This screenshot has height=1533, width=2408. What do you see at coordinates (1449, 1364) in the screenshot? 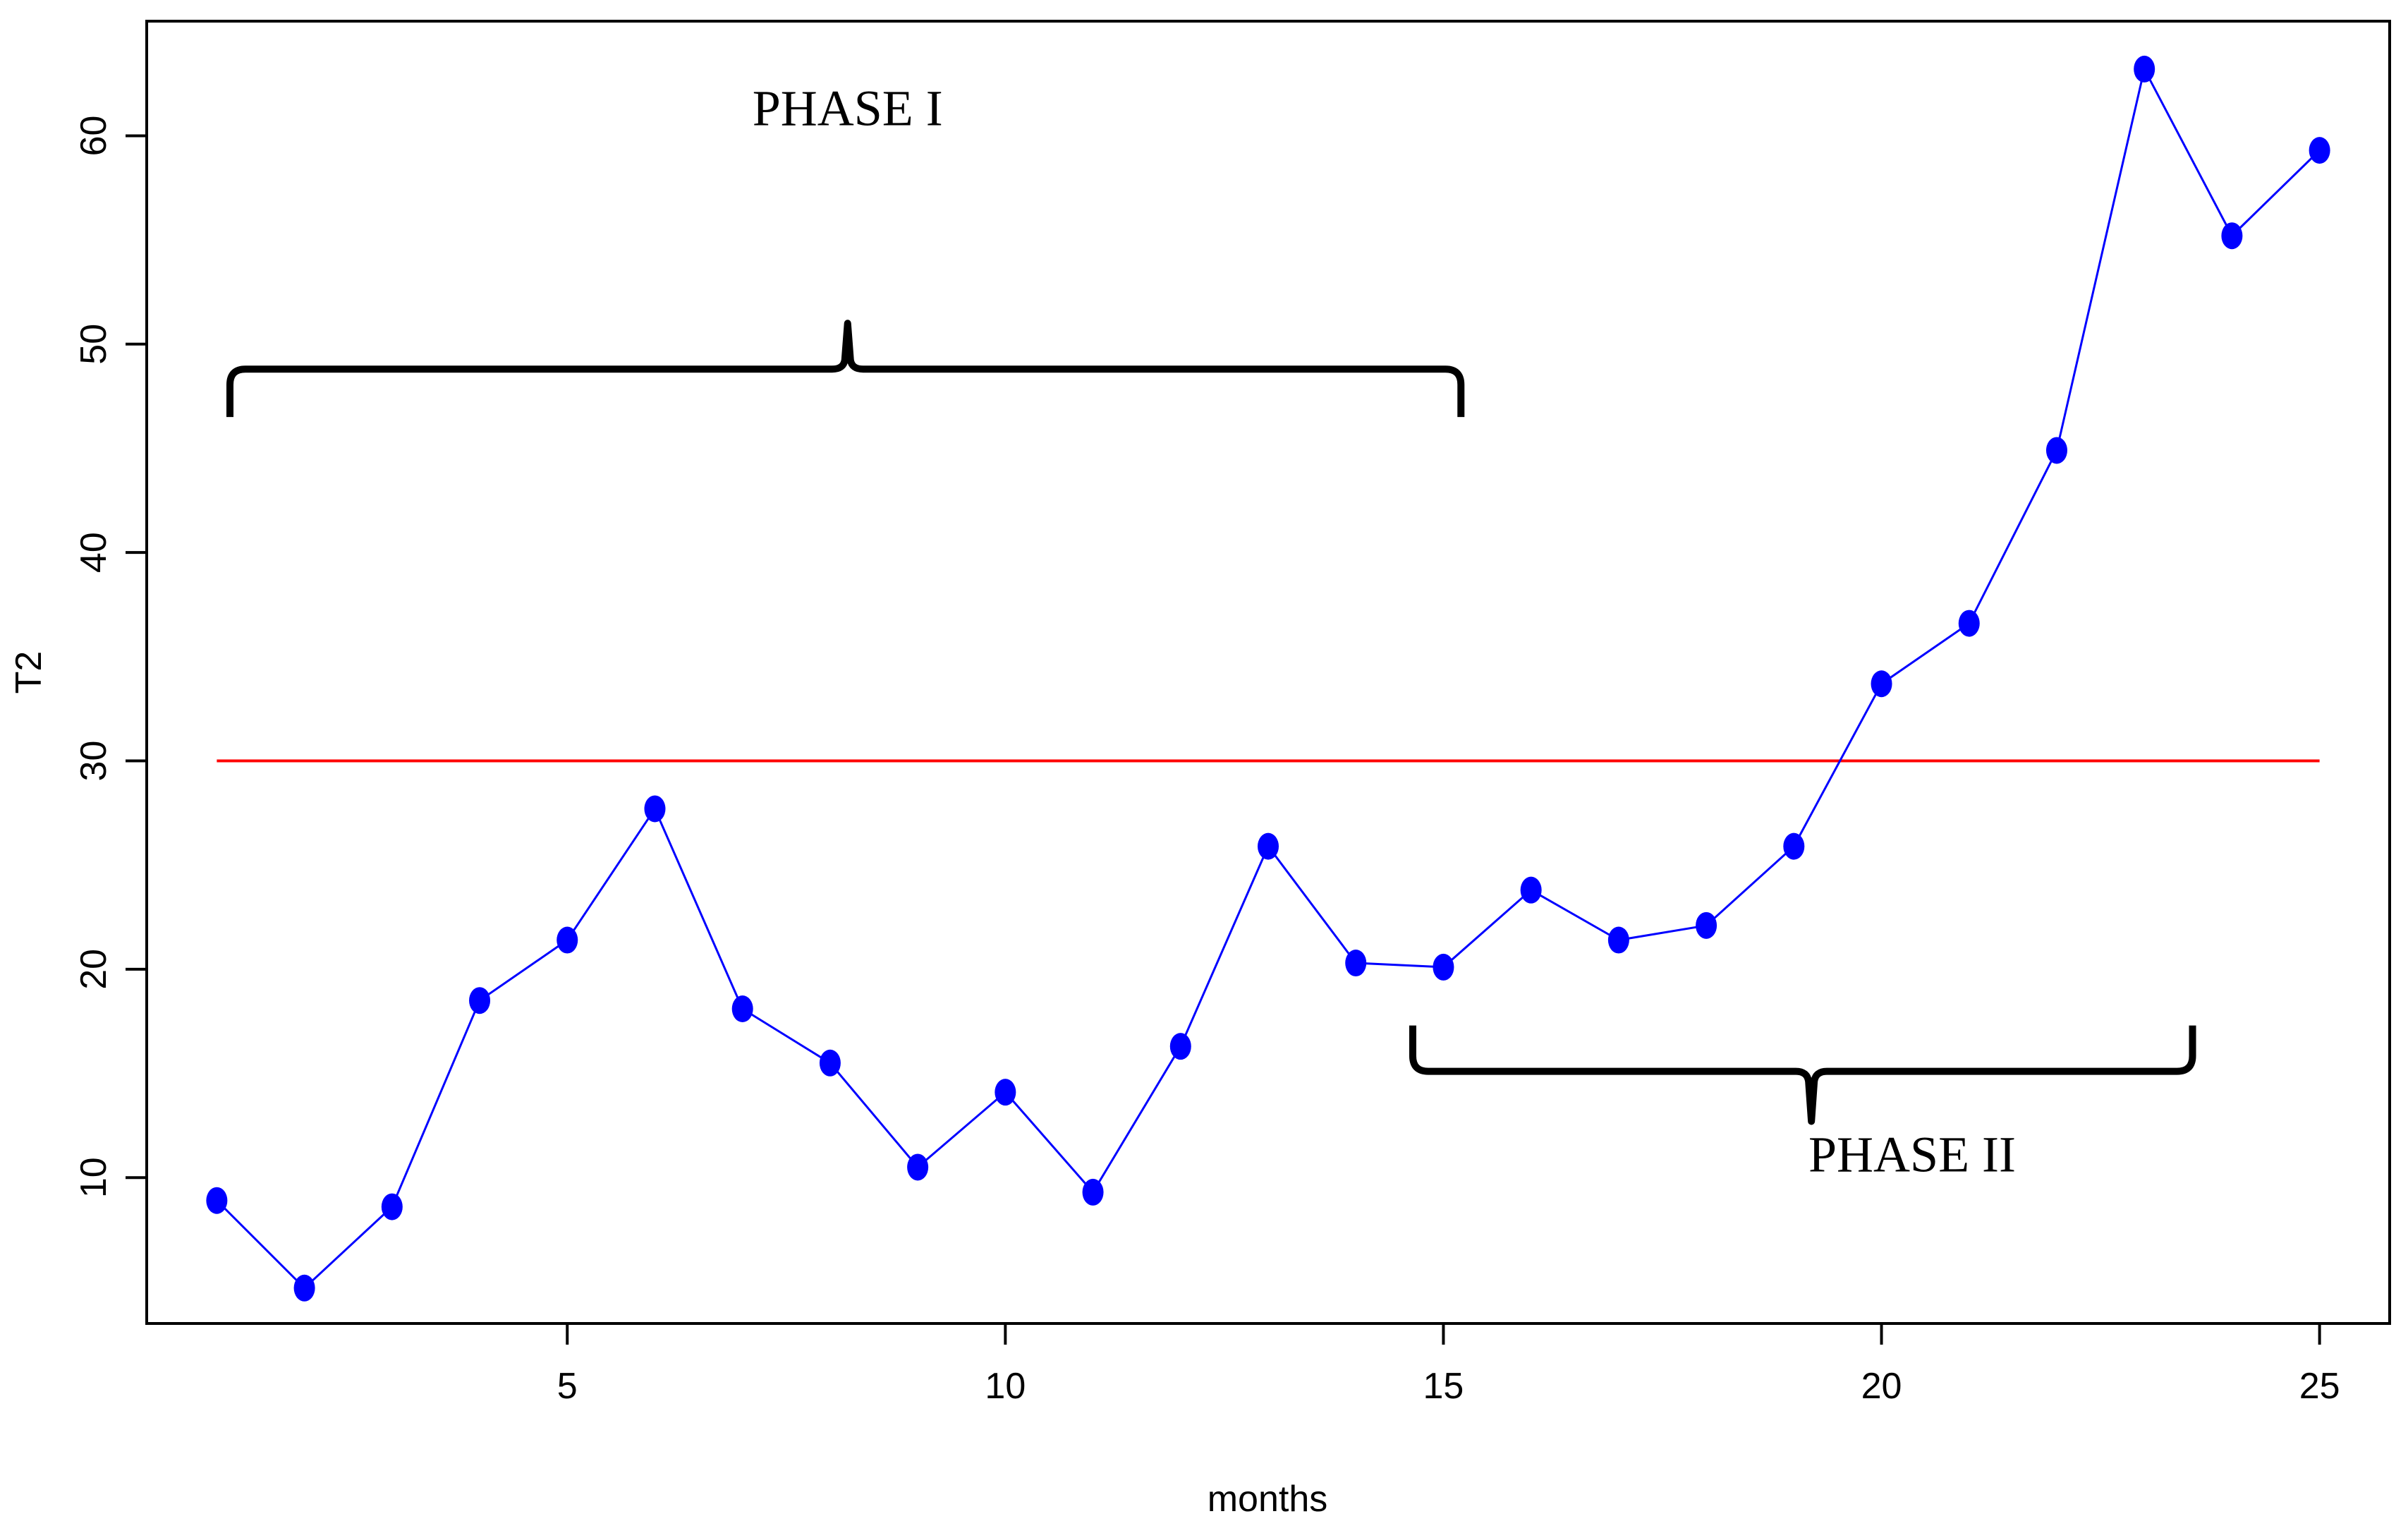
I see `x-axis: 5 10 15 20 25` at bounding box center [1449, 1364].